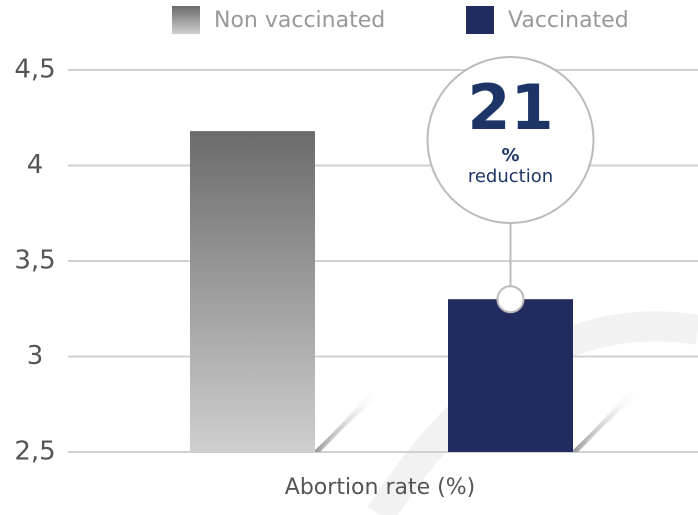  Describe the element at coordinates (35, 165) in the screenshot. I see `y-tick-label: 4` at that location.